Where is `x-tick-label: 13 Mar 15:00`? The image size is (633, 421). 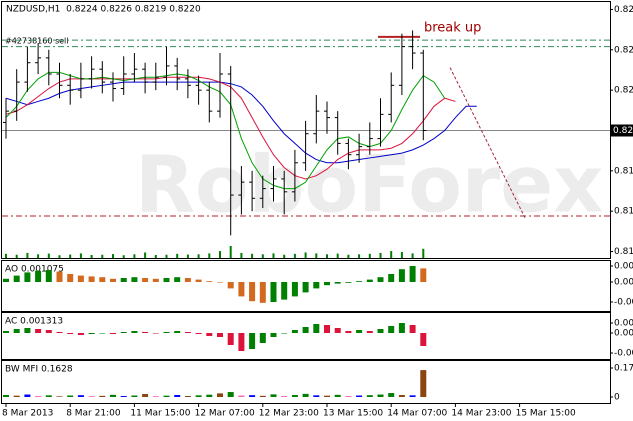 x-tick-label: 13 Mar 15:00 is located at coordinates (353, 414).